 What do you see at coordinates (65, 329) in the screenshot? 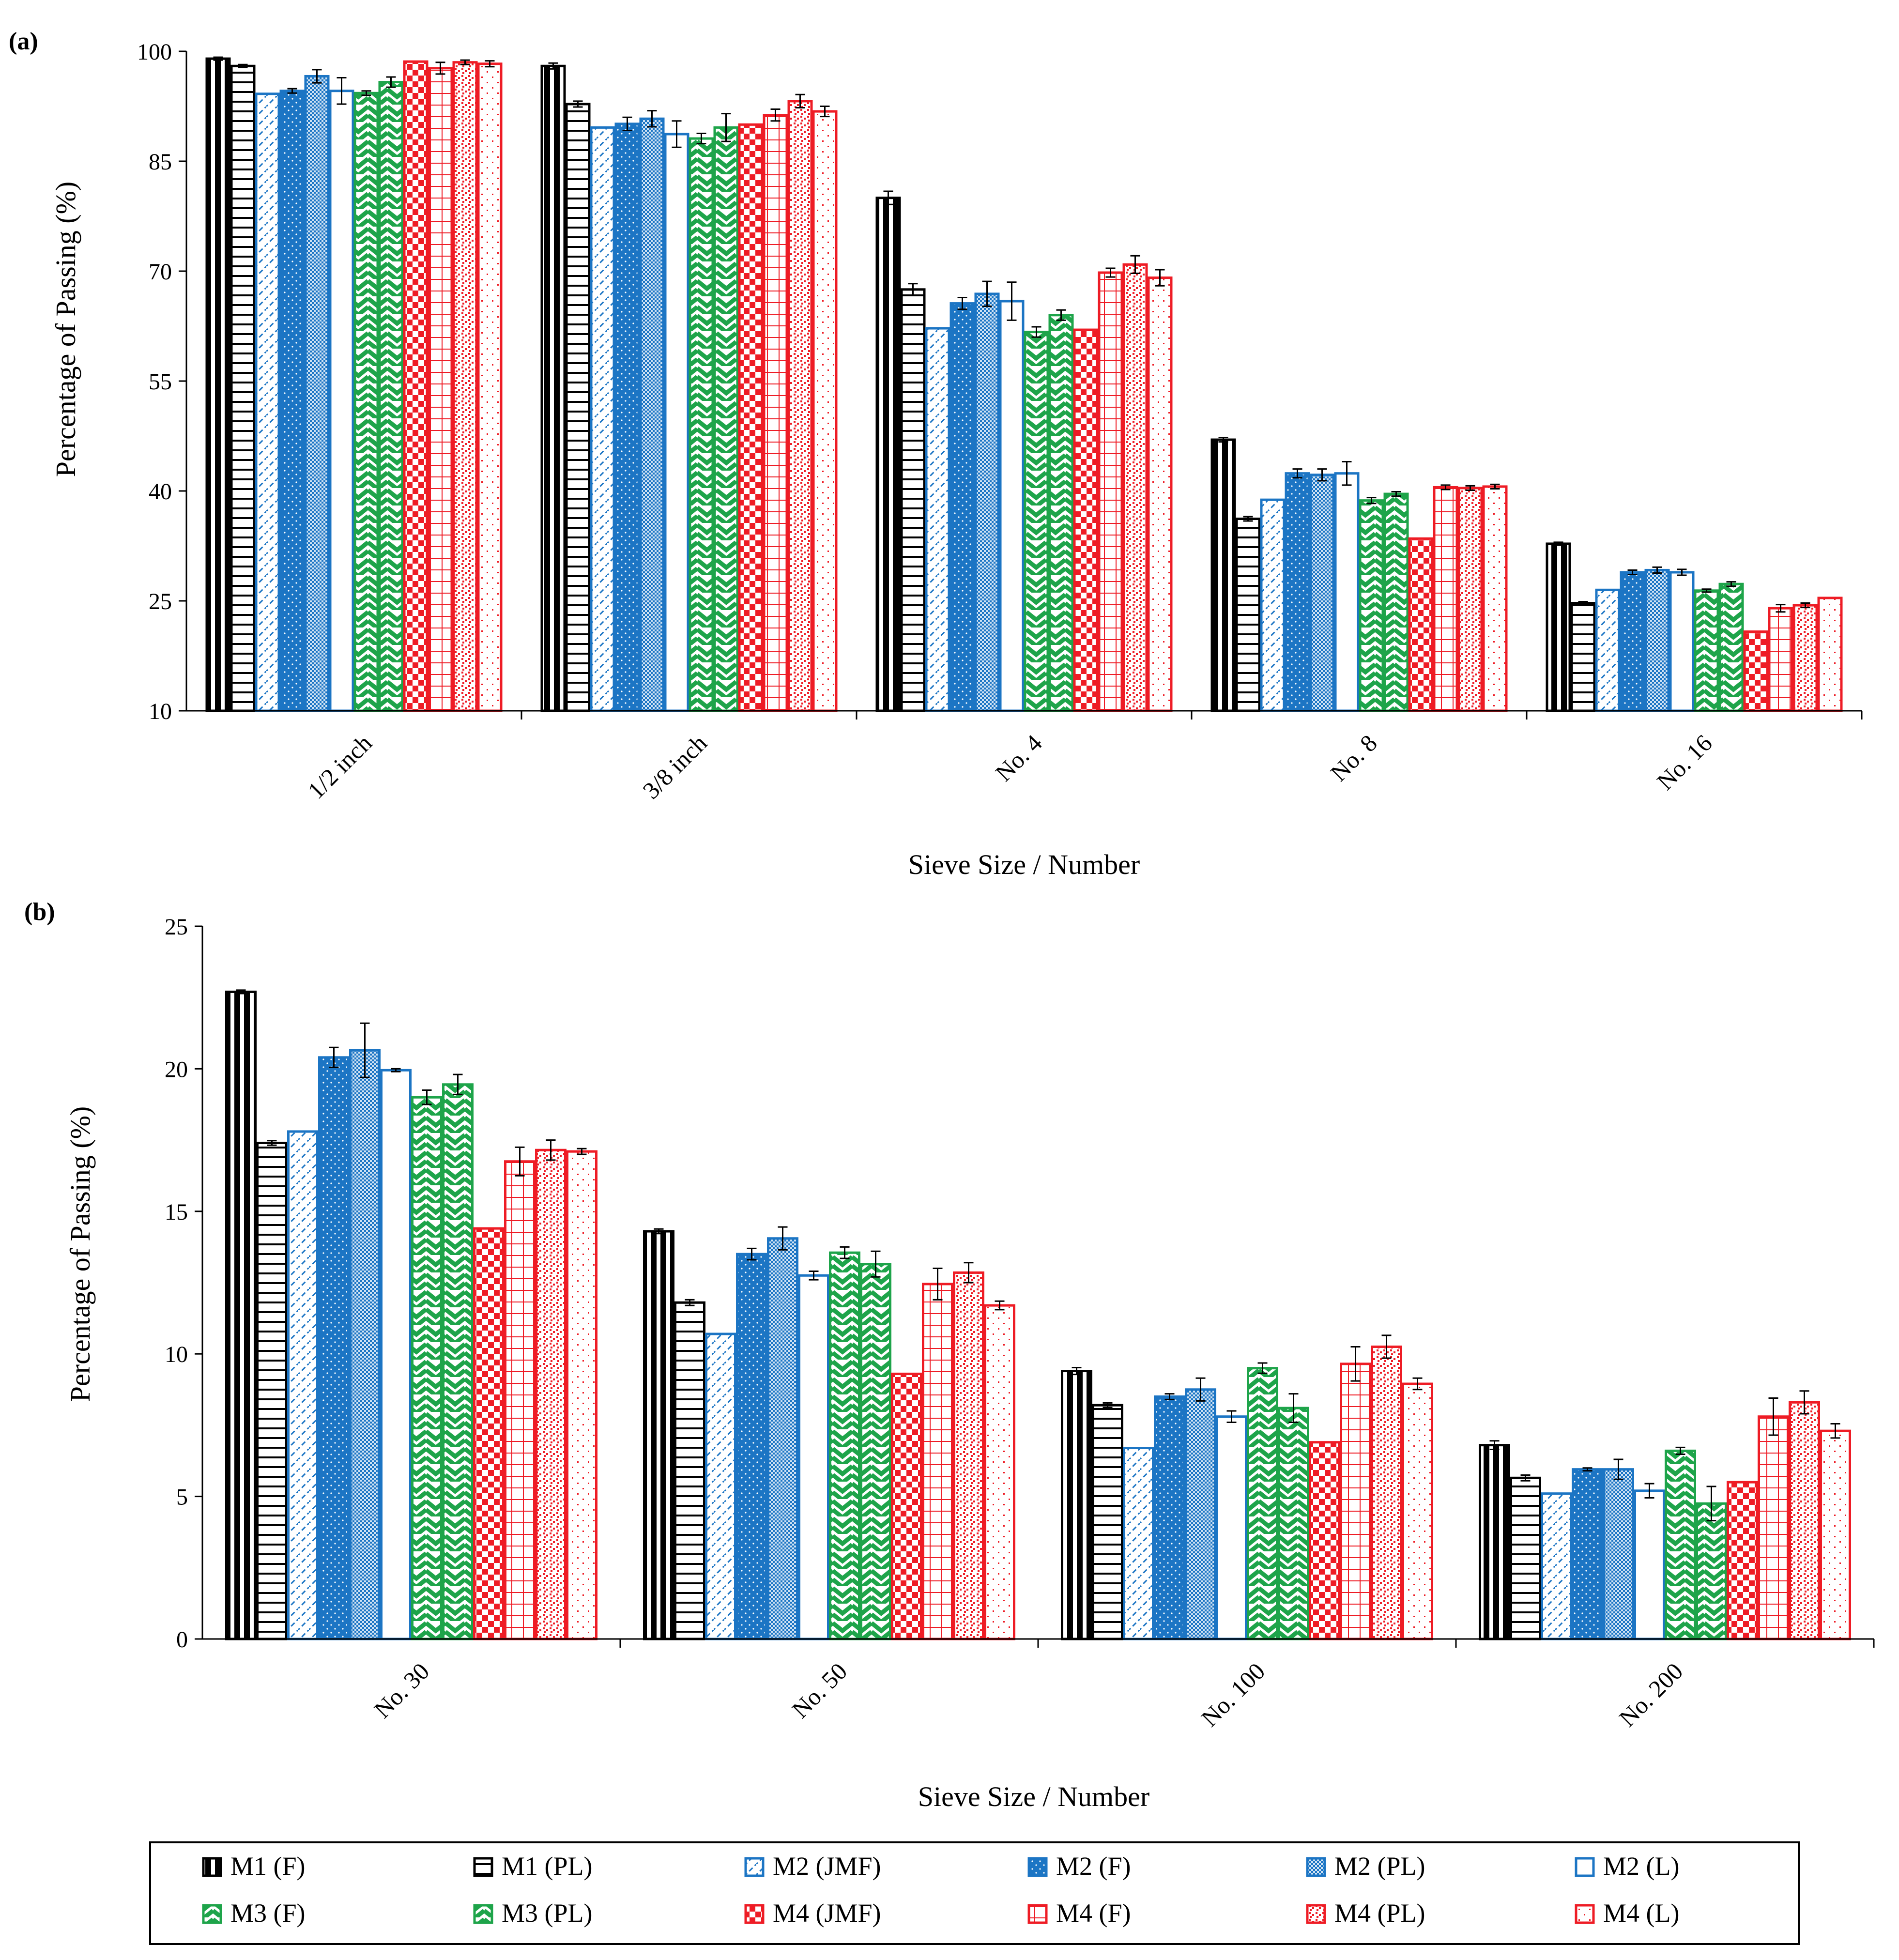
I see `panel-a-ylabel: Percentage of Passing (%)` at bounding box center [65, 329].